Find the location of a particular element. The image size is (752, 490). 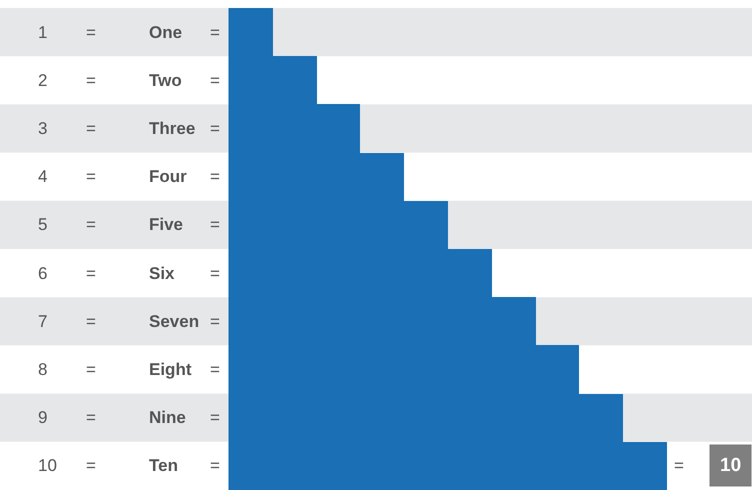

category-label: 3 = Three = is located at coordinates (129, 128).